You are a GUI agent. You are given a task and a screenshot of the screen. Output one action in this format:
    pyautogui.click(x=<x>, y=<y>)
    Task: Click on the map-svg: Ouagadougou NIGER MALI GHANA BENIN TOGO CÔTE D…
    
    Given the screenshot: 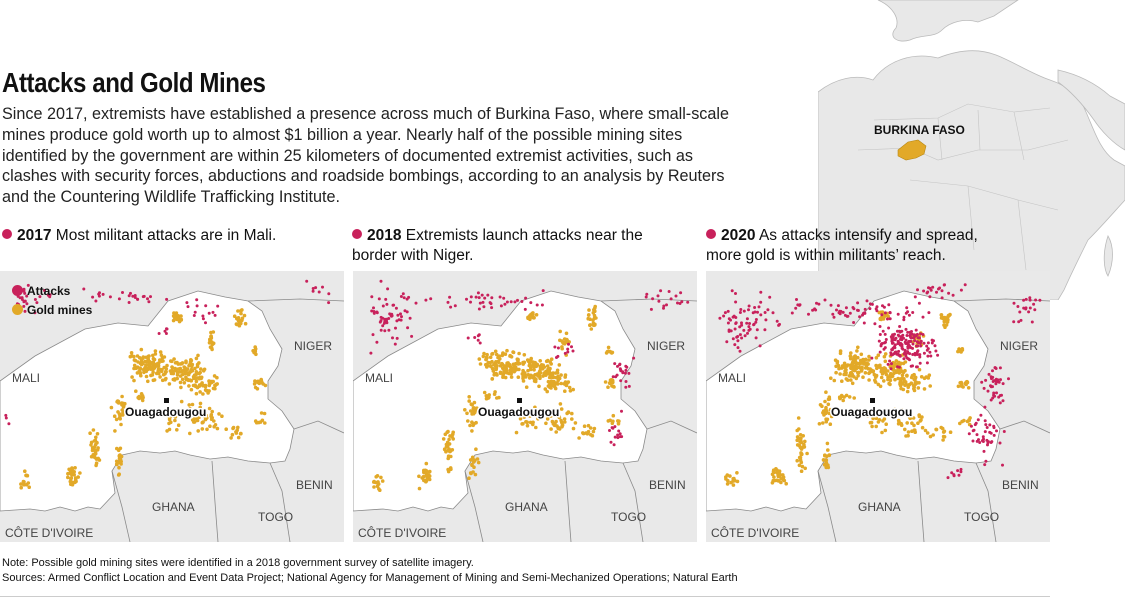 What is the action you would take?
    pyautogui.click(x=525, y=406)
    